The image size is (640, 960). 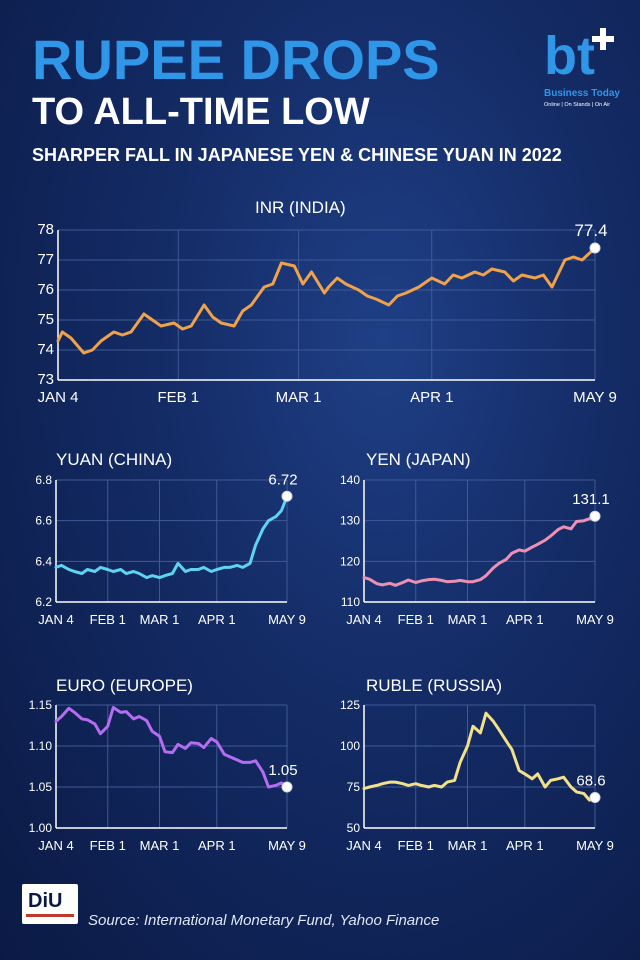 I want to click on ruble-y-tick-label: 125, so click(x=350, y=705).